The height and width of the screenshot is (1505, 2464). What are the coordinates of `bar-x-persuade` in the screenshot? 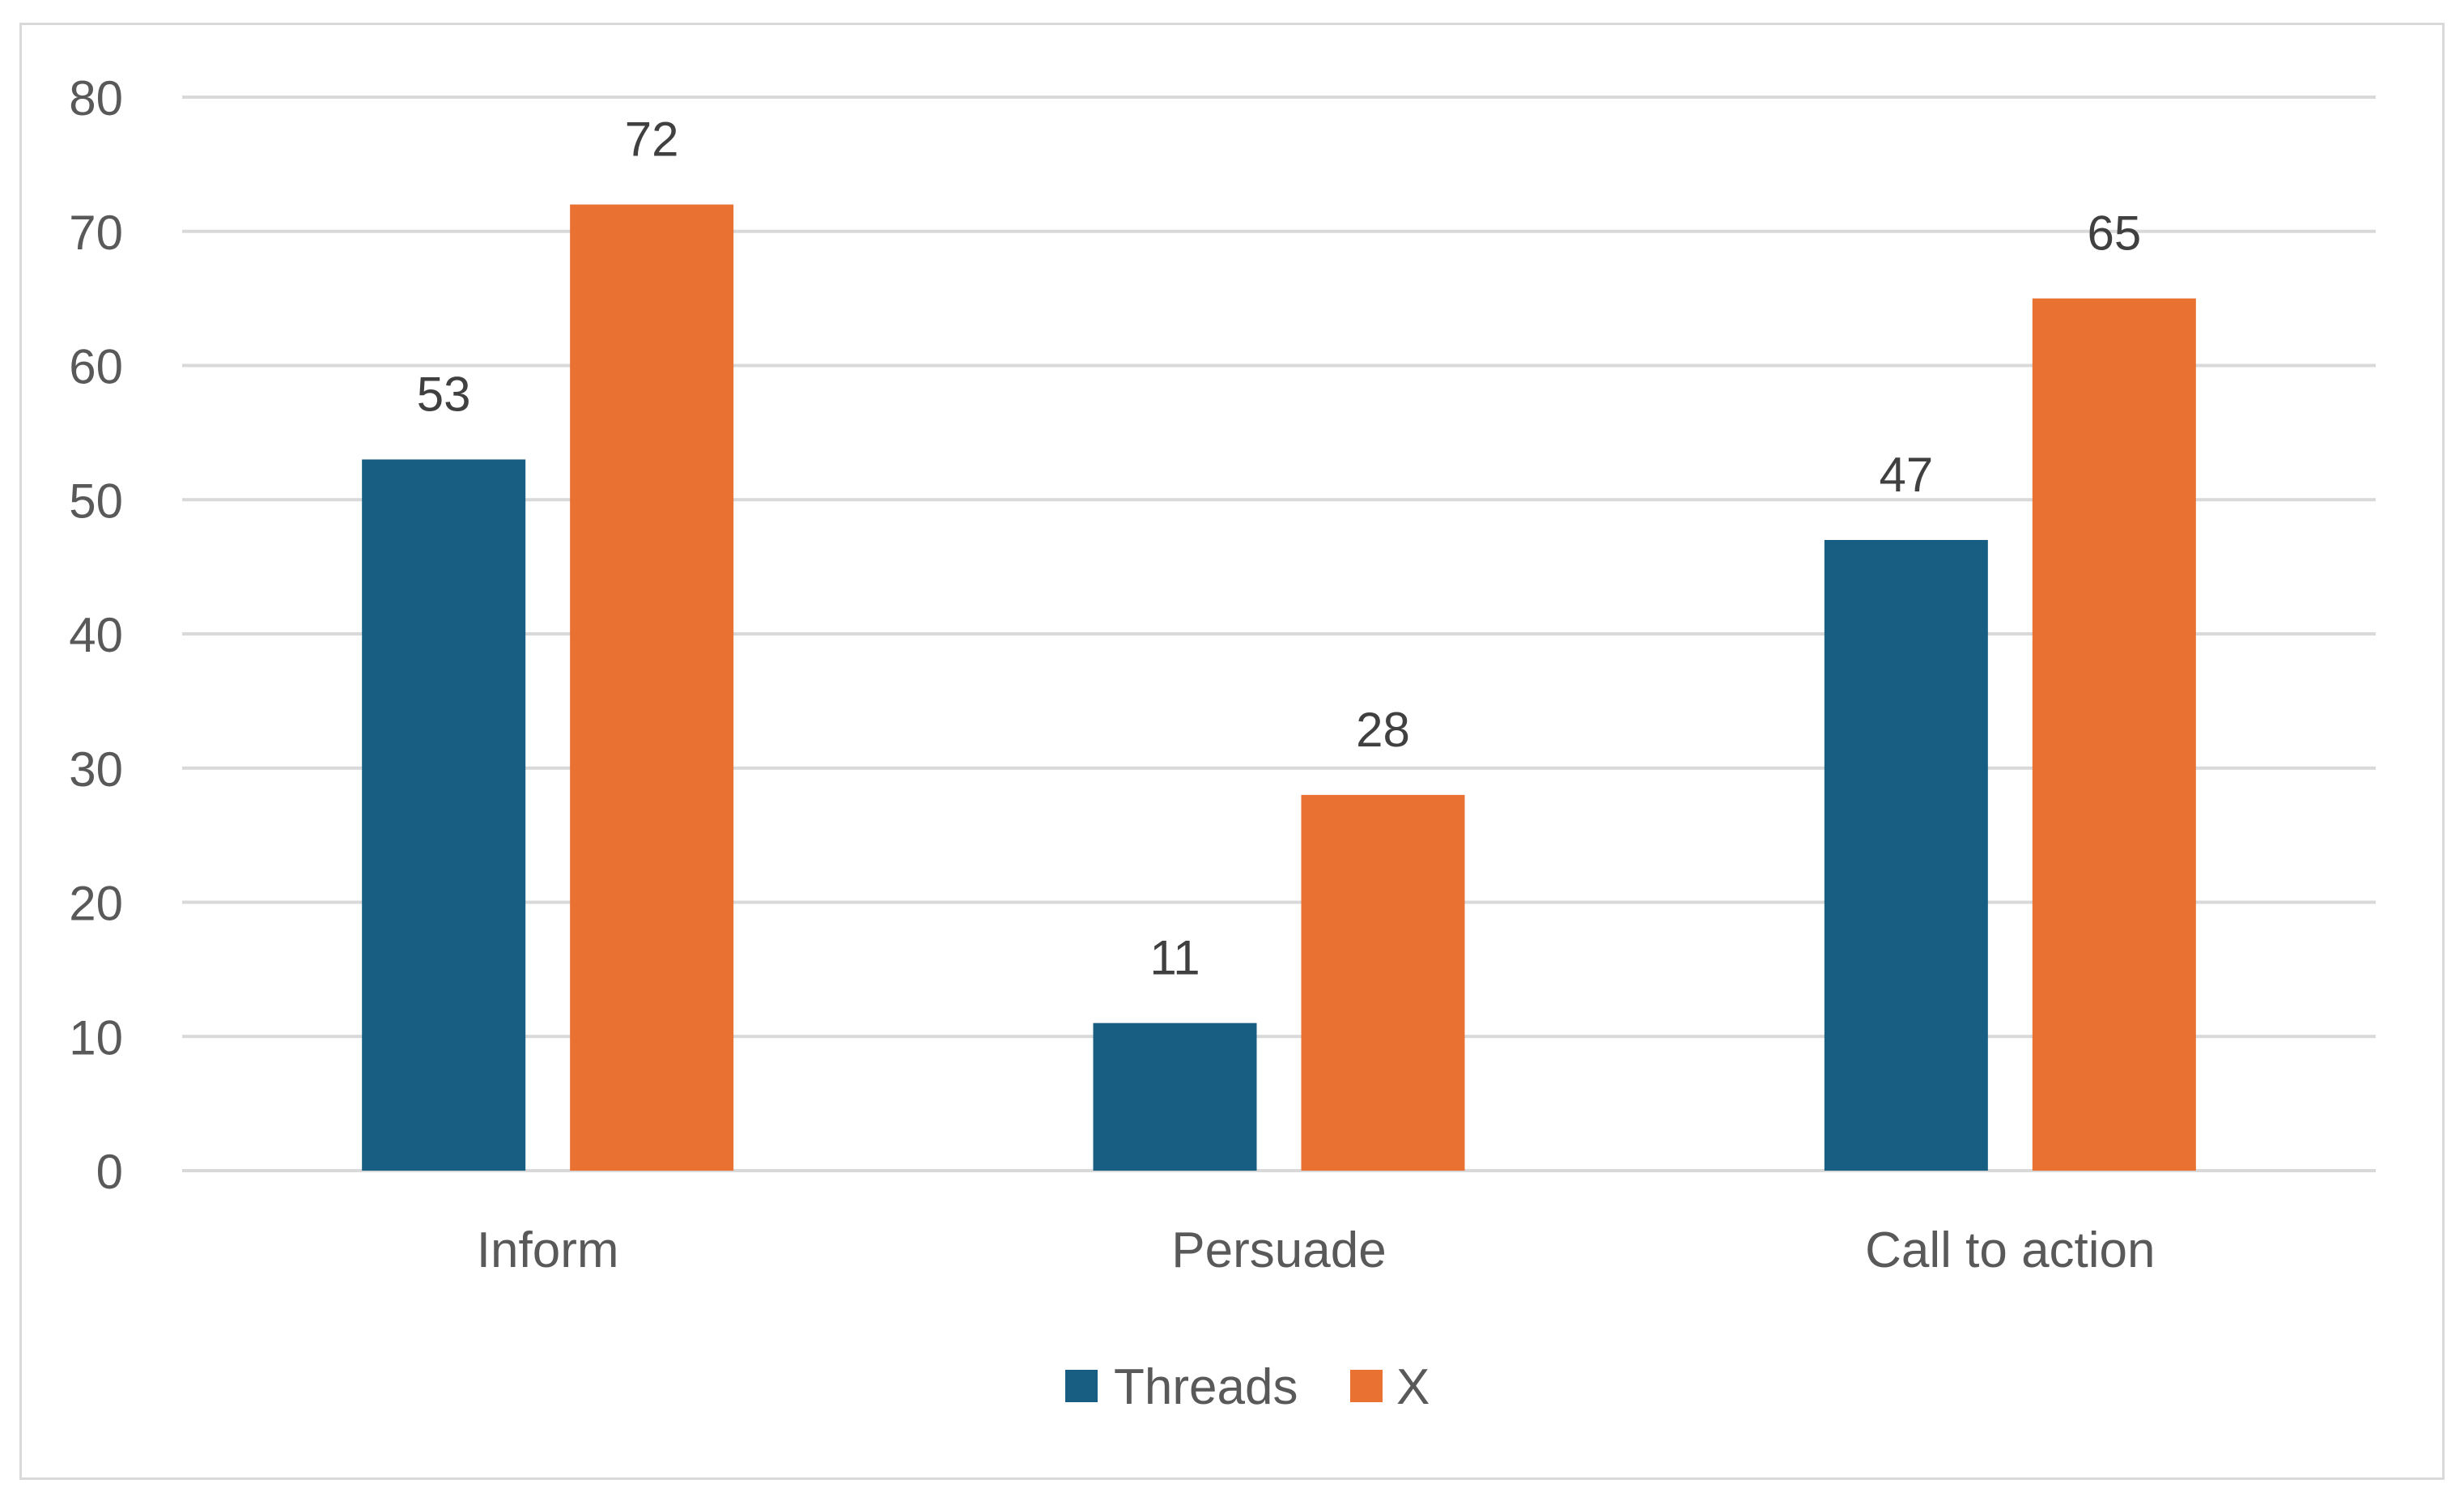 It's located at (1383, 982).